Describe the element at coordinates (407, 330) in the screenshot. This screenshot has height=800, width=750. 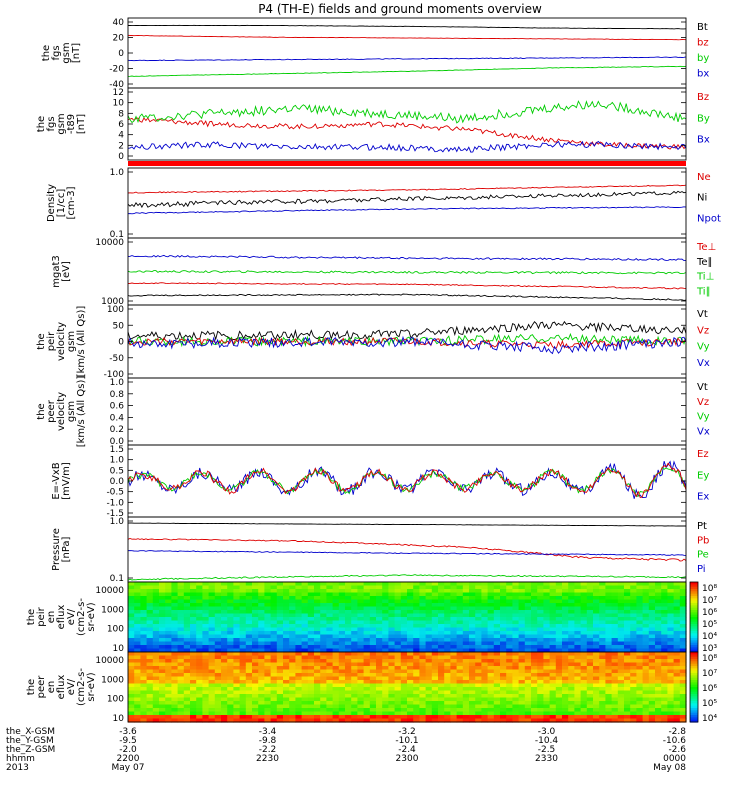
I see `series-line-Vt` at that location.